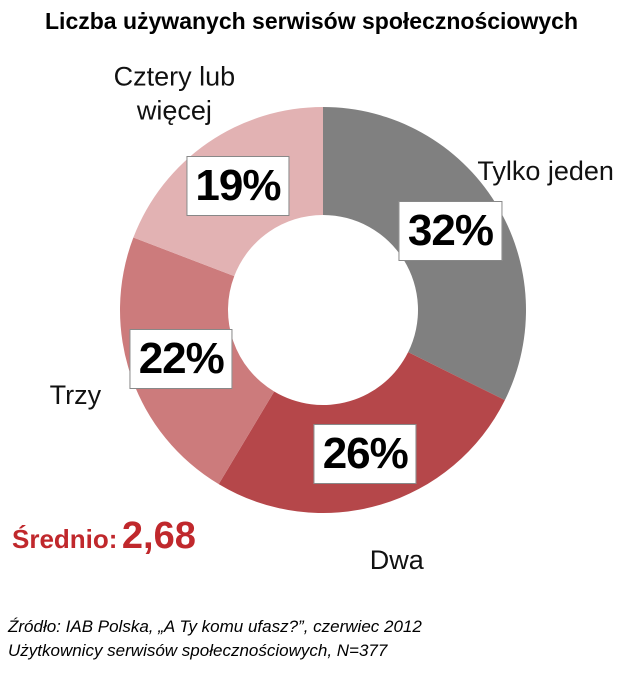 The image size is (623, 674). What do you see at coordinates (450, 230) in the screenshot?
I see `value-label: 32%` at bounding box center [450, 230].